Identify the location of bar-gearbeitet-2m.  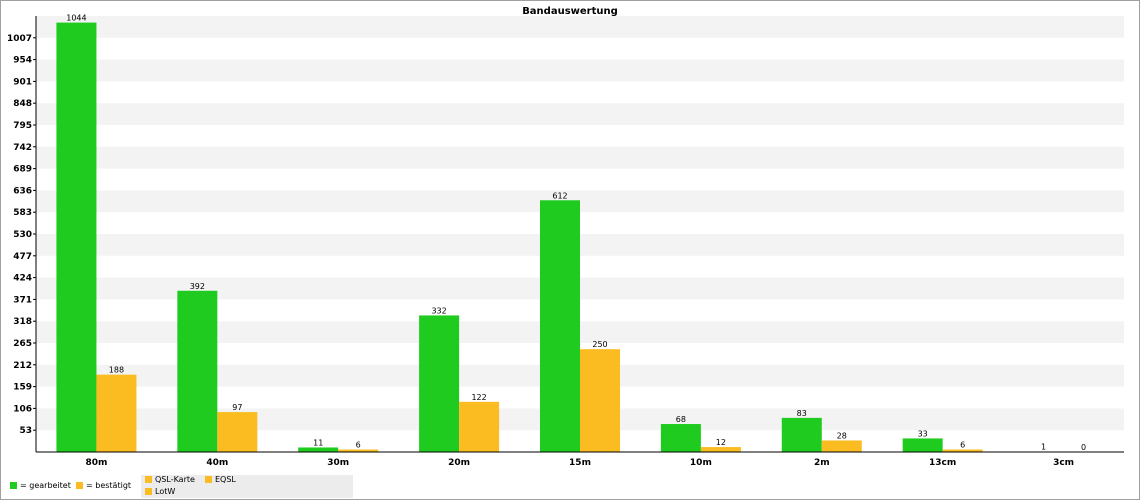
(801, 434).